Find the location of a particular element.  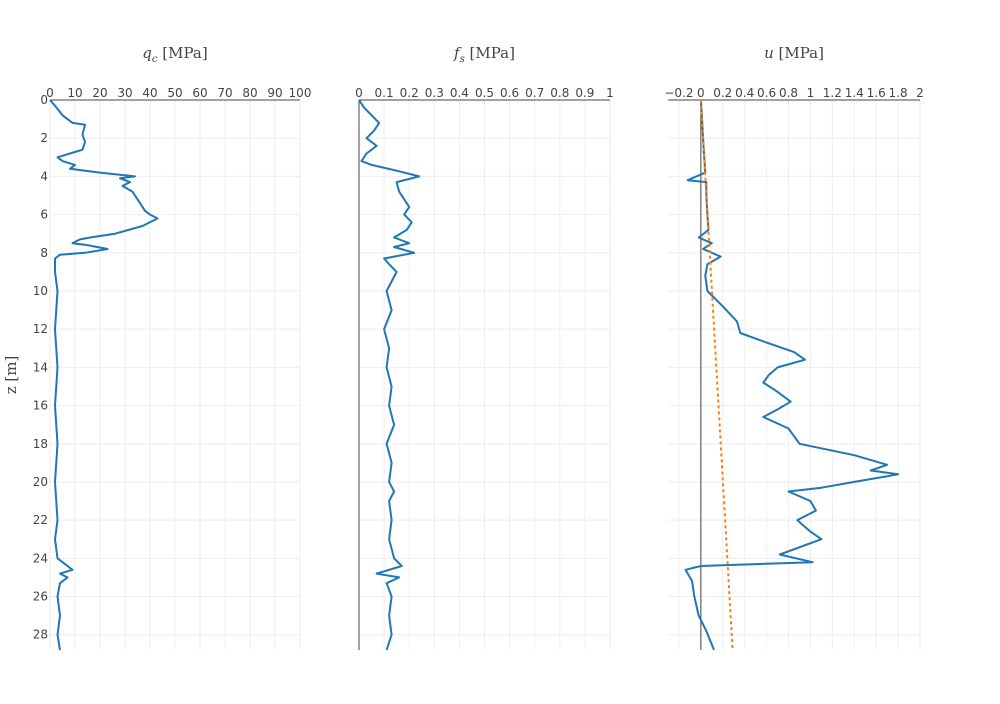

panel-title-subscript: s is located at coordinates (462, 59).